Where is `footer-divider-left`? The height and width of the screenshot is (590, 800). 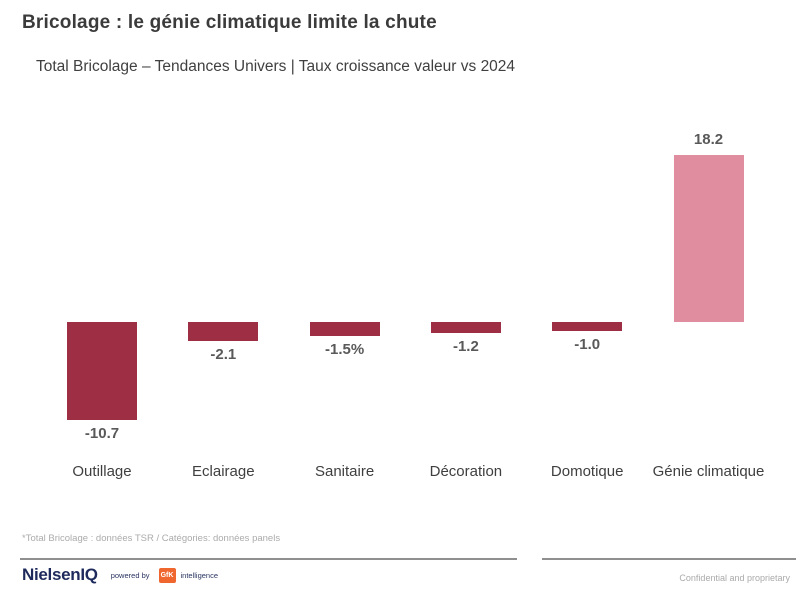
footer-divider-left is located at coordinates (268, 559).